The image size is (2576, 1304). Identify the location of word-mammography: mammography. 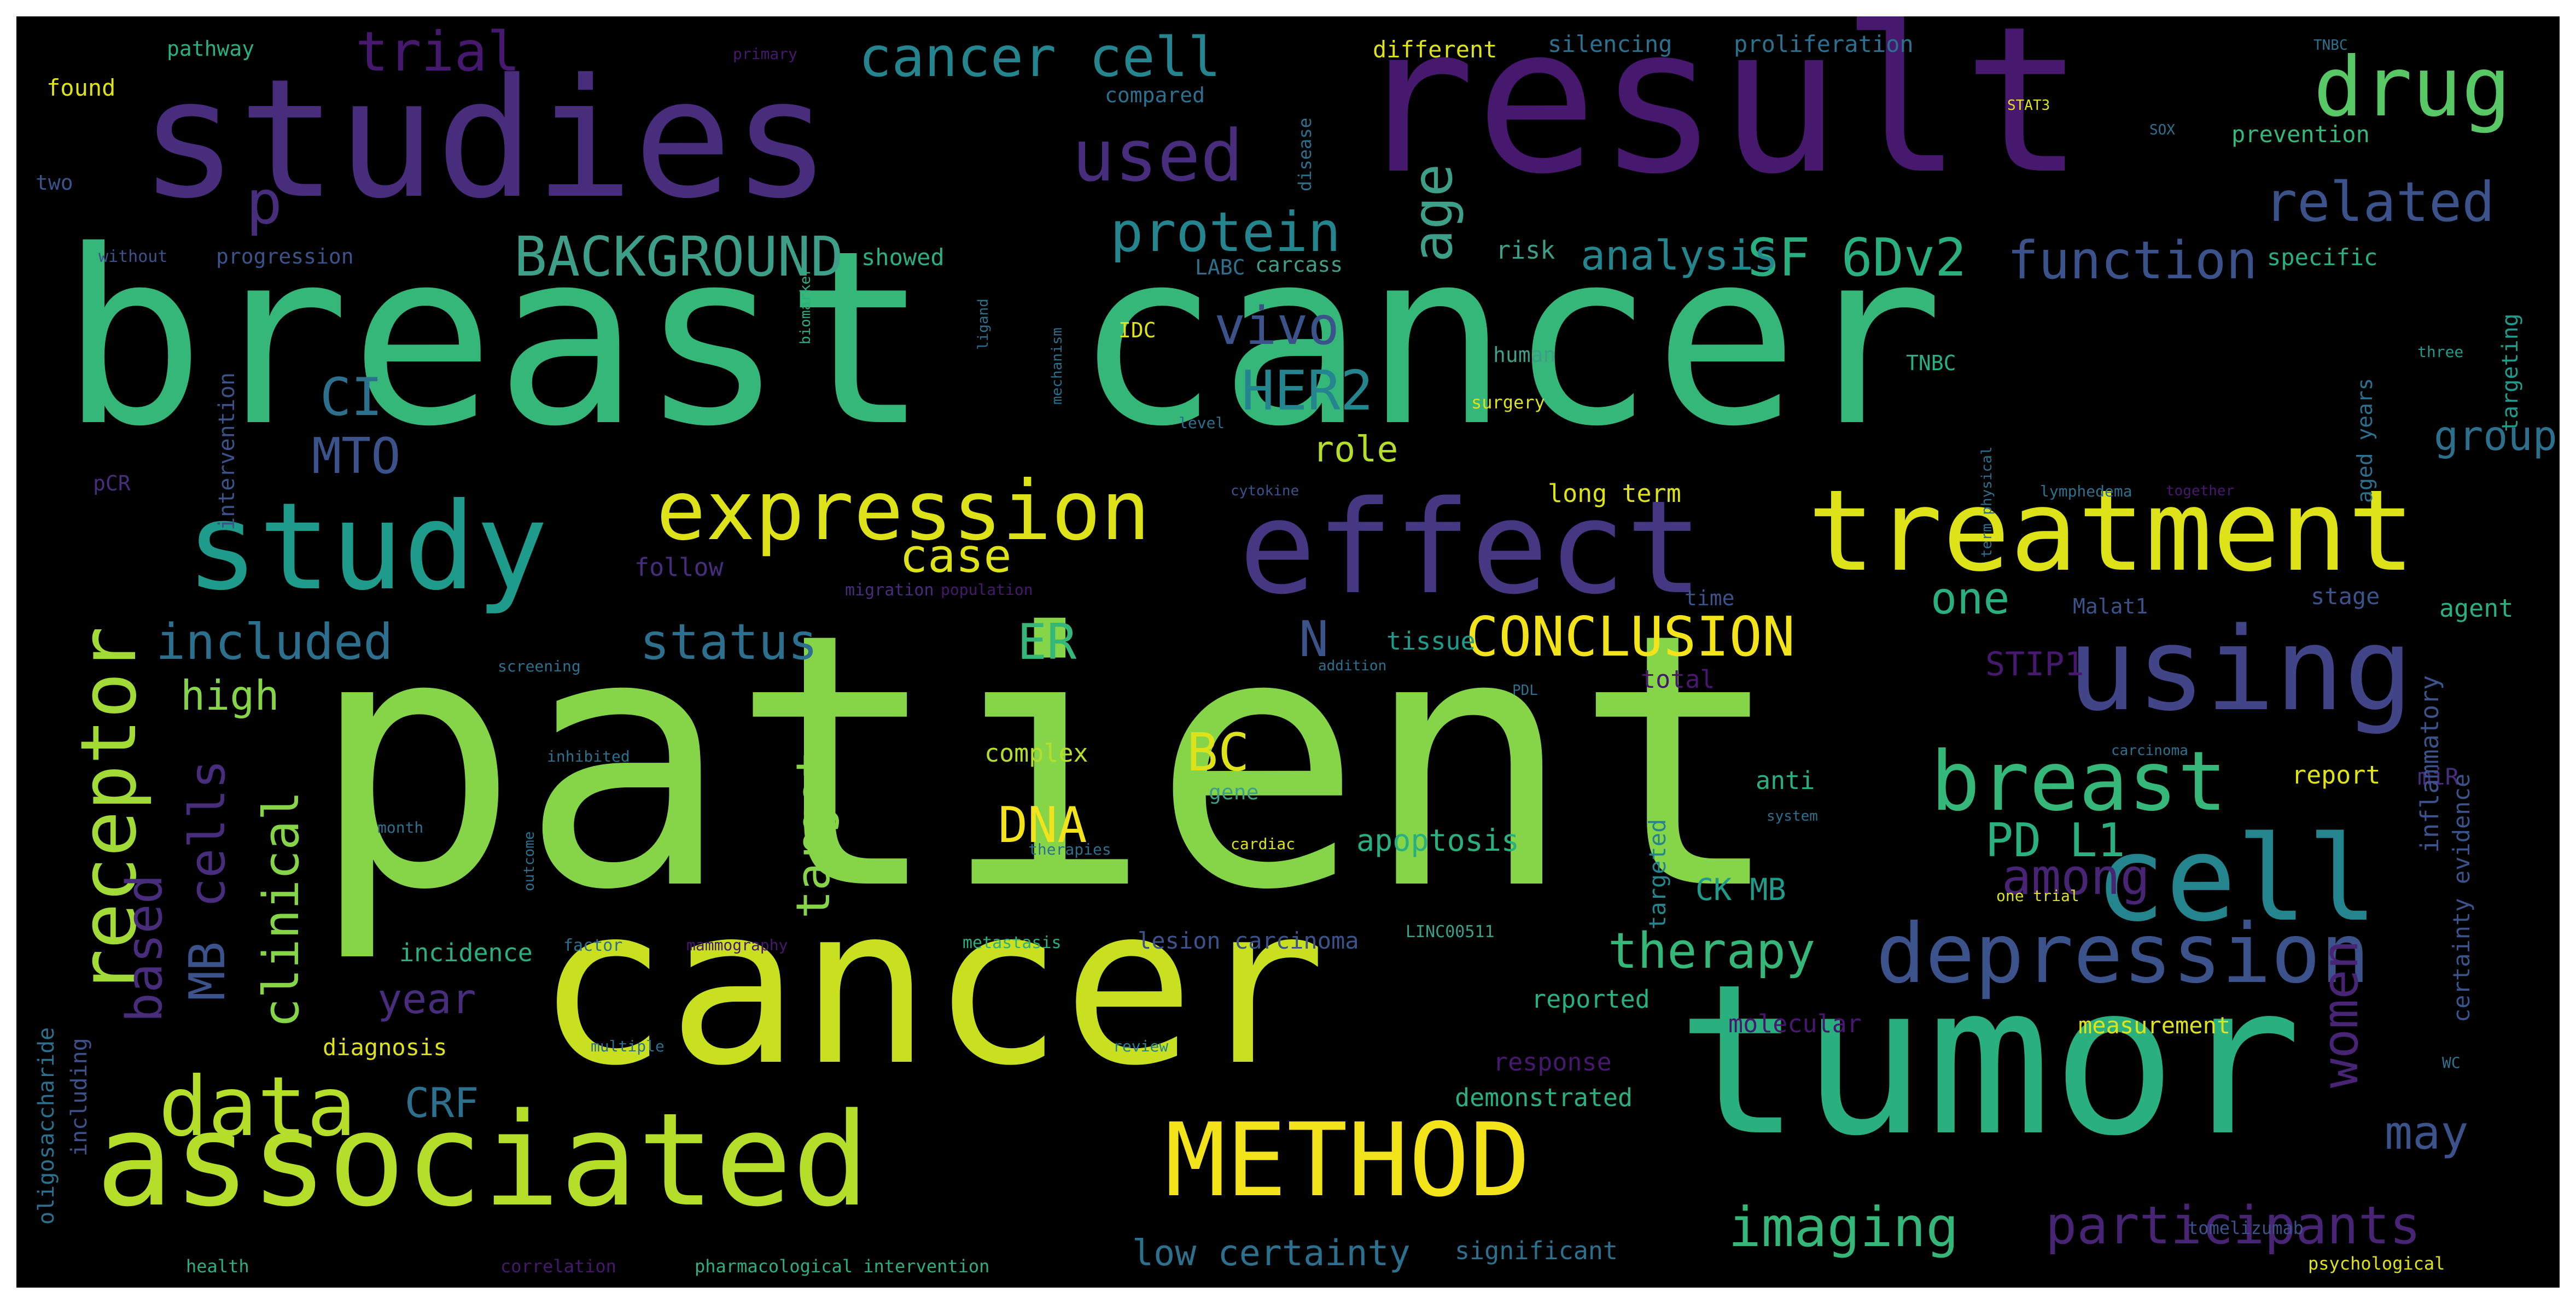
(737, 945).